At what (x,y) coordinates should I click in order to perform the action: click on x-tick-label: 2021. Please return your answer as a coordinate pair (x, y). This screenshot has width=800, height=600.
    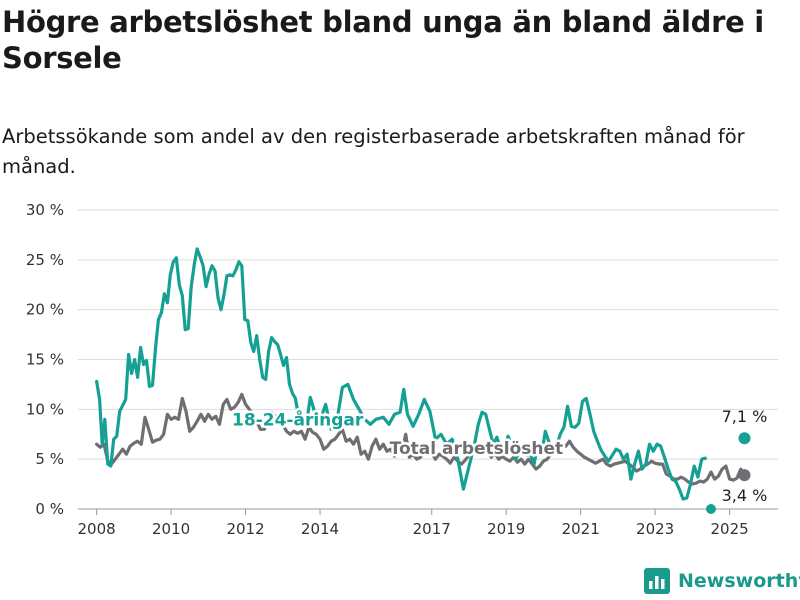
    Looking at the image, I should click on (581, 529).